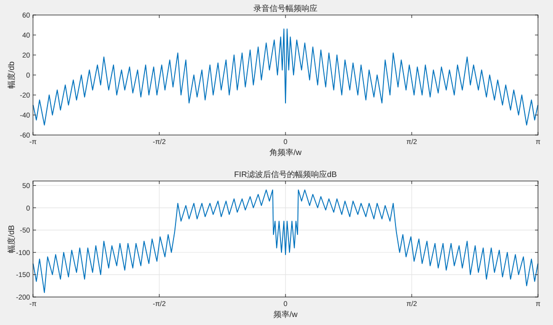  Describe the element at coordinates (286, 8) in the screenshot. I see `chart-title: 录音信号幅频响应` at that location.